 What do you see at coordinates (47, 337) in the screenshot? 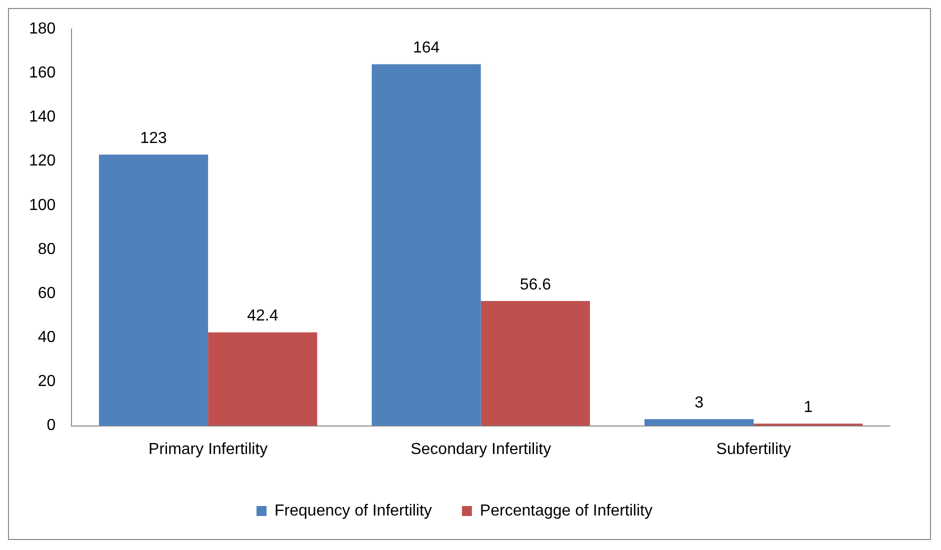
I see `y-tick-label: 40` at bounding box center [47, 337].